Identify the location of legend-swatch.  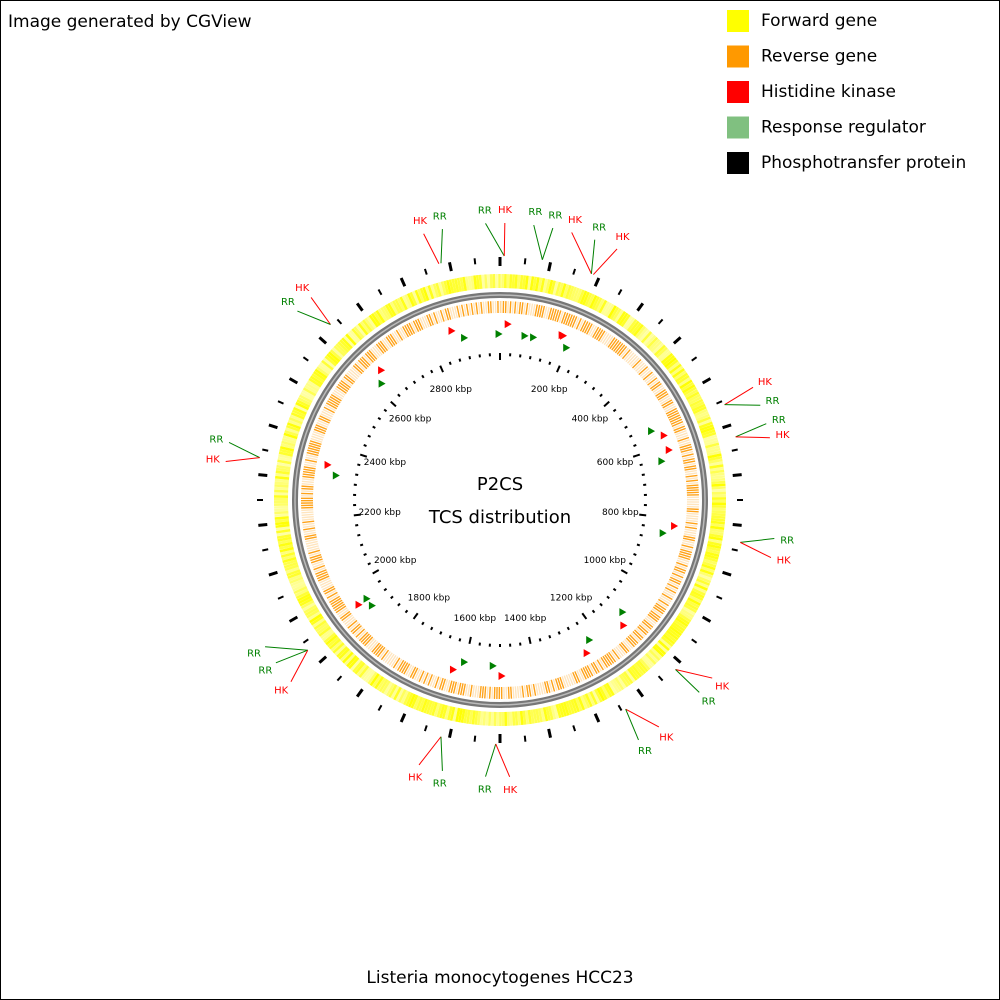
(738, 56).